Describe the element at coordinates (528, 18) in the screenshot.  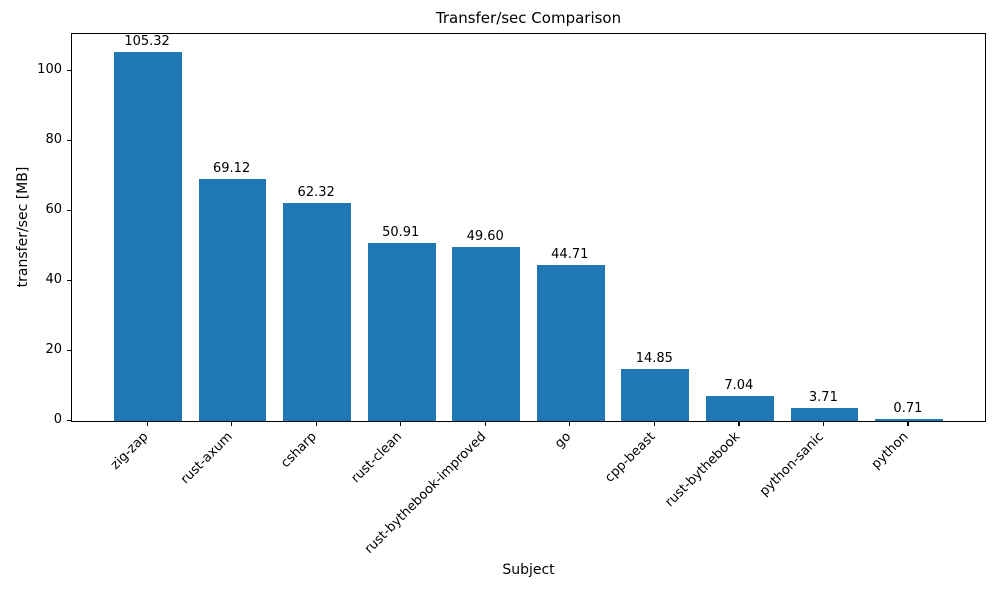
I see `chart-title: Transfer/sec Comparison` at that location.